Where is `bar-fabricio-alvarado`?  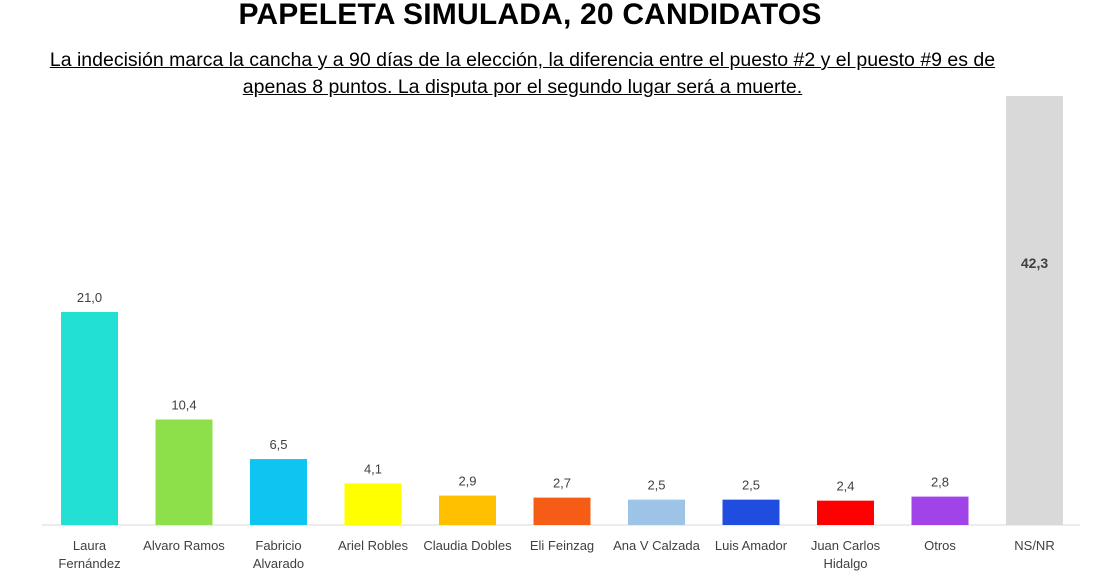
bar-fabricio-alvarado is located at coordinates (278, 492).